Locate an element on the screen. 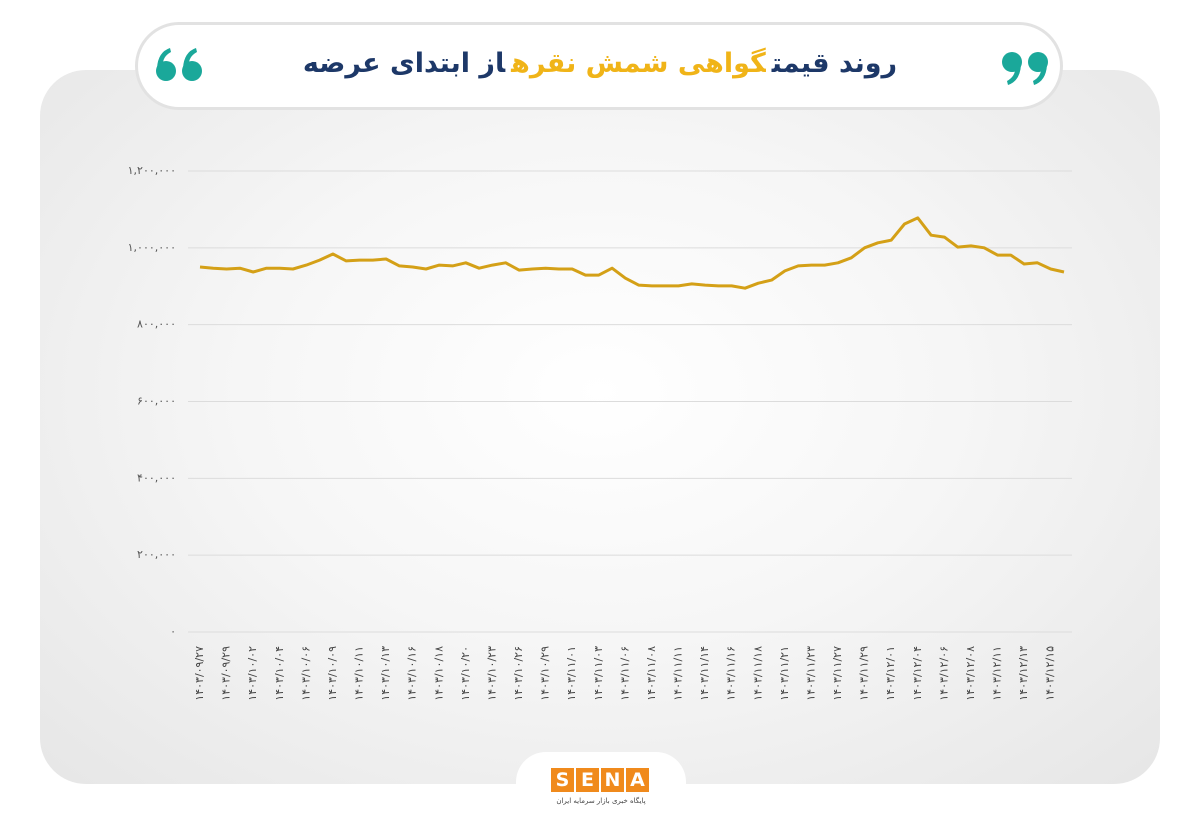 The width and height of the screenshot is (1200, 831). quote-left is located at coordinates (179, 64).